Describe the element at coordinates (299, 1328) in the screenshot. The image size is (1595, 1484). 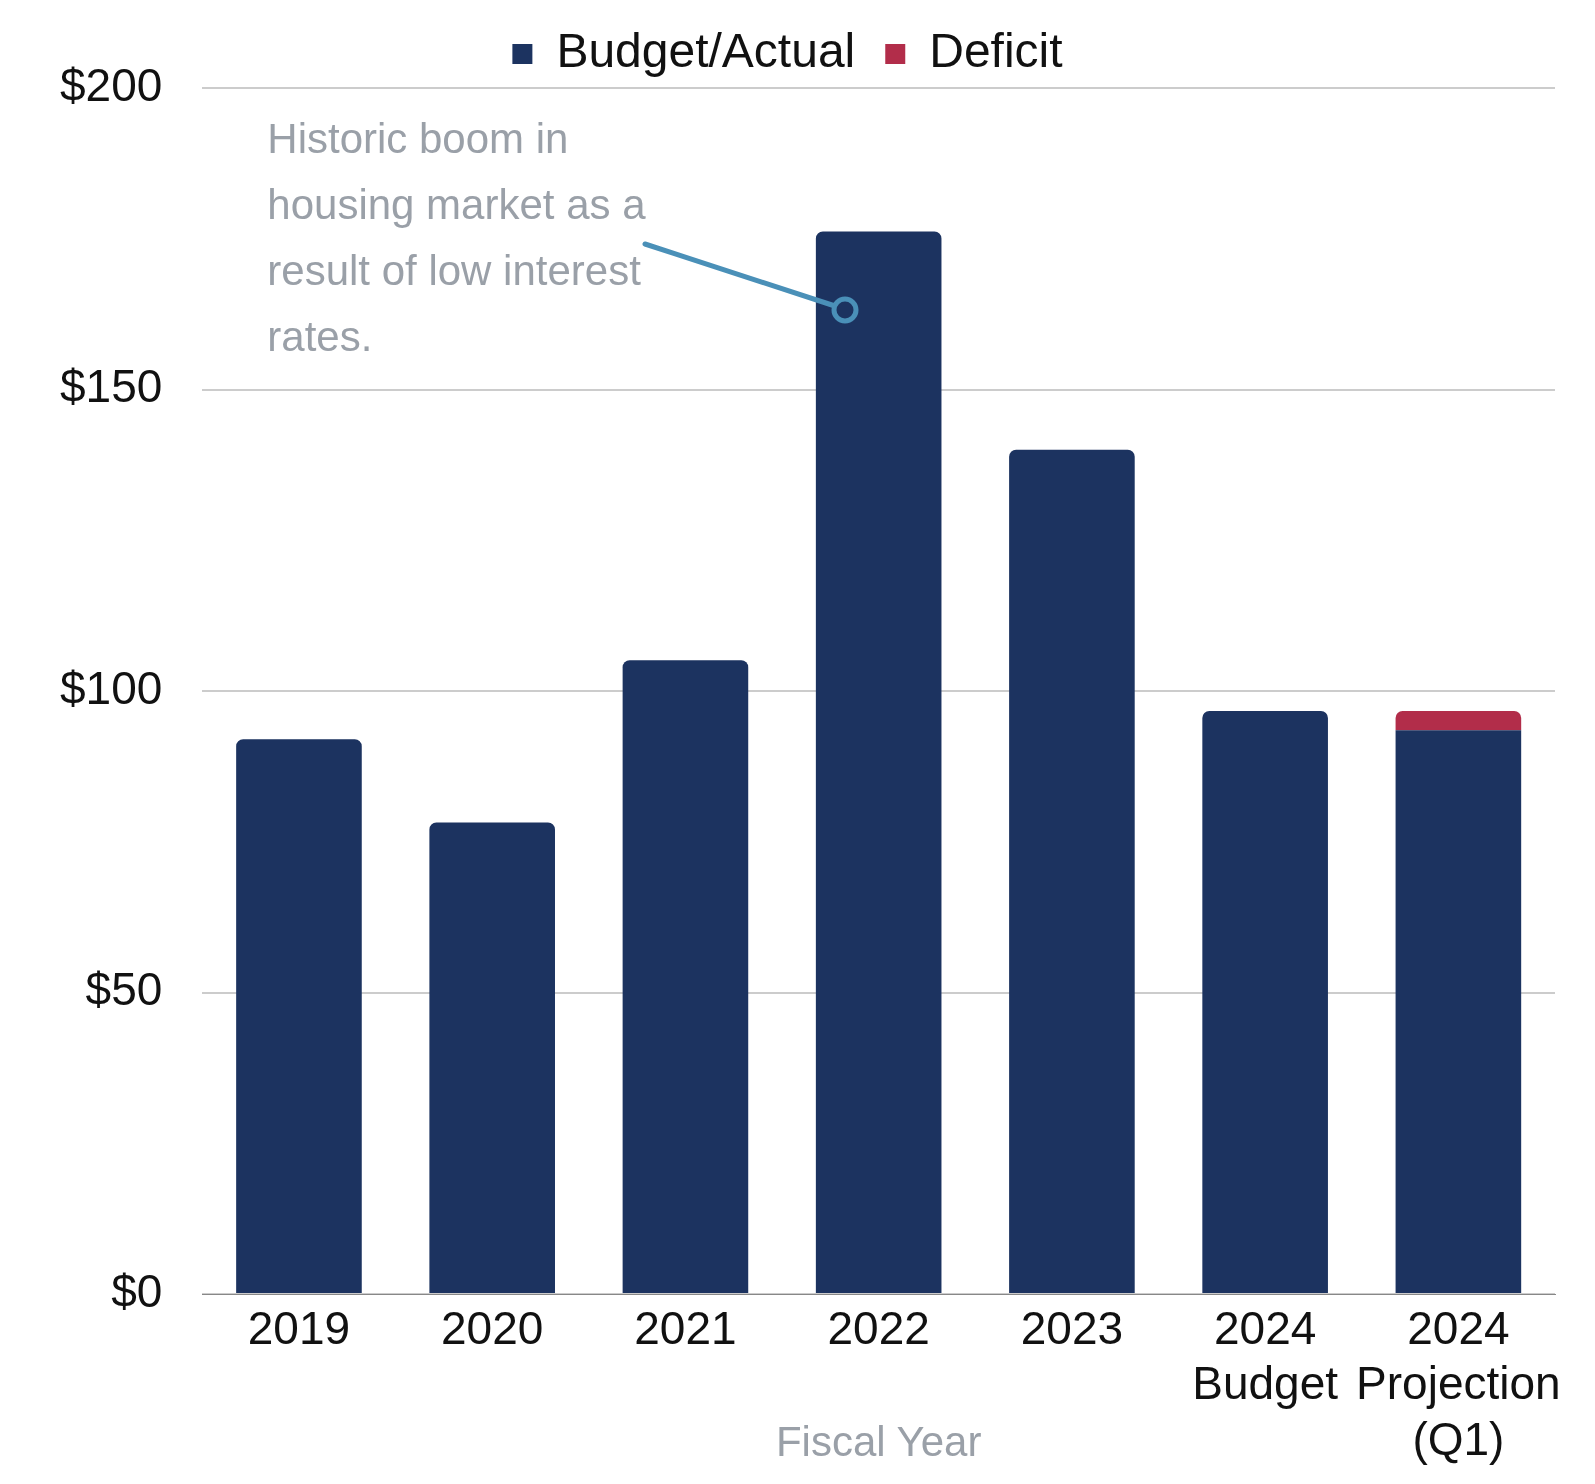
I see `x-tick-label: 2019` at that location.